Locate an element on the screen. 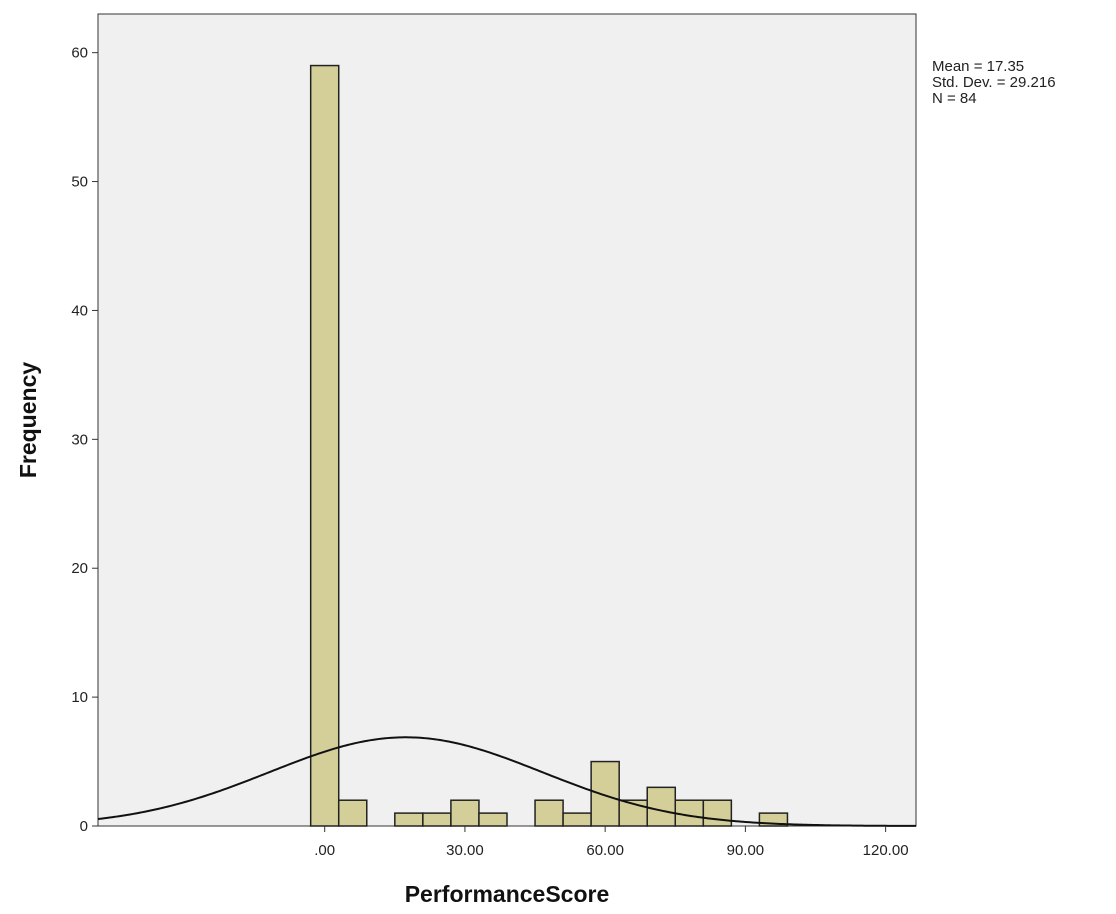  statistics-legend: Mean = 17.35 Std. Dev. = 29.216 N = 84 is located at coordinates (994, 83).